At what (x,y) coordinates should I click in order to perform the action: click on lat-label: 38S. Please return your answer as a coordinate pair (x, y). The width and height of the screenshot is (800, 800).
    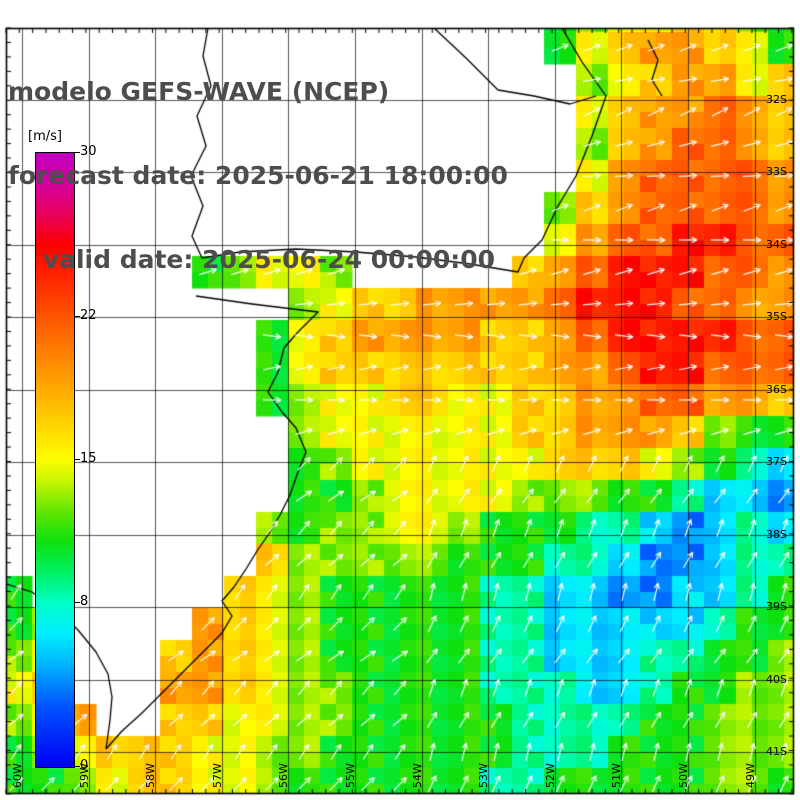
    Looking at the image, I should click on (776, 534).